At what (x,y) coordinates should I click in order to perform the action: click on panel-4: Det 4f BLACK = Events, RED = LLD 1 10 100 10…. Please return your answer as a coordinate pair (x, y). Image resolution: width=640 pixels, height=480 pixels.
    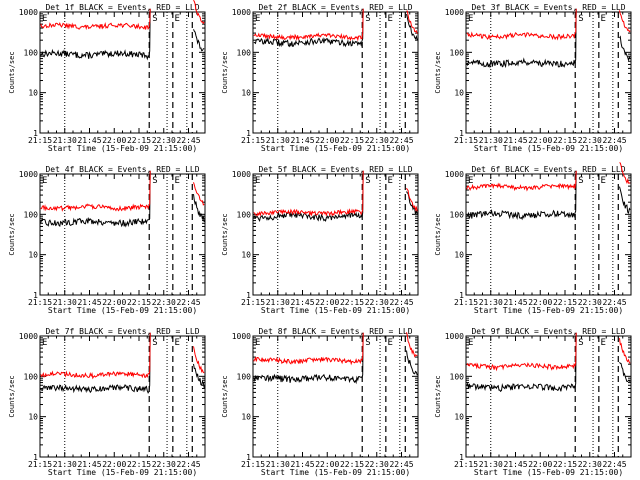
    Looking at the image, I should click on (107, 240).